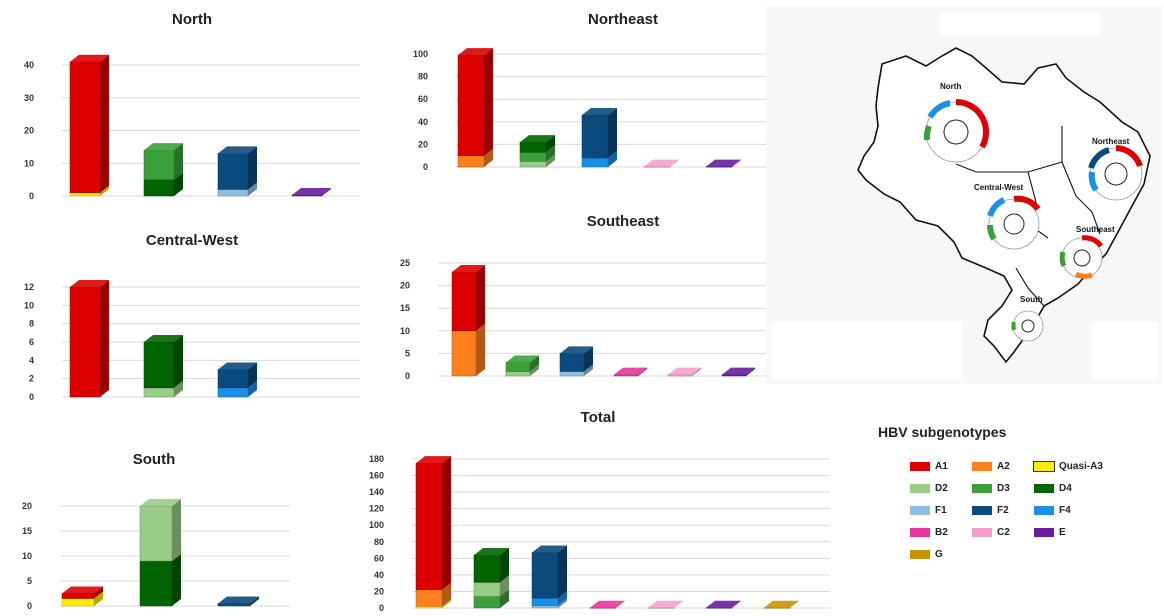  I want to click on y-tick-label: 4, so click(31, 360).